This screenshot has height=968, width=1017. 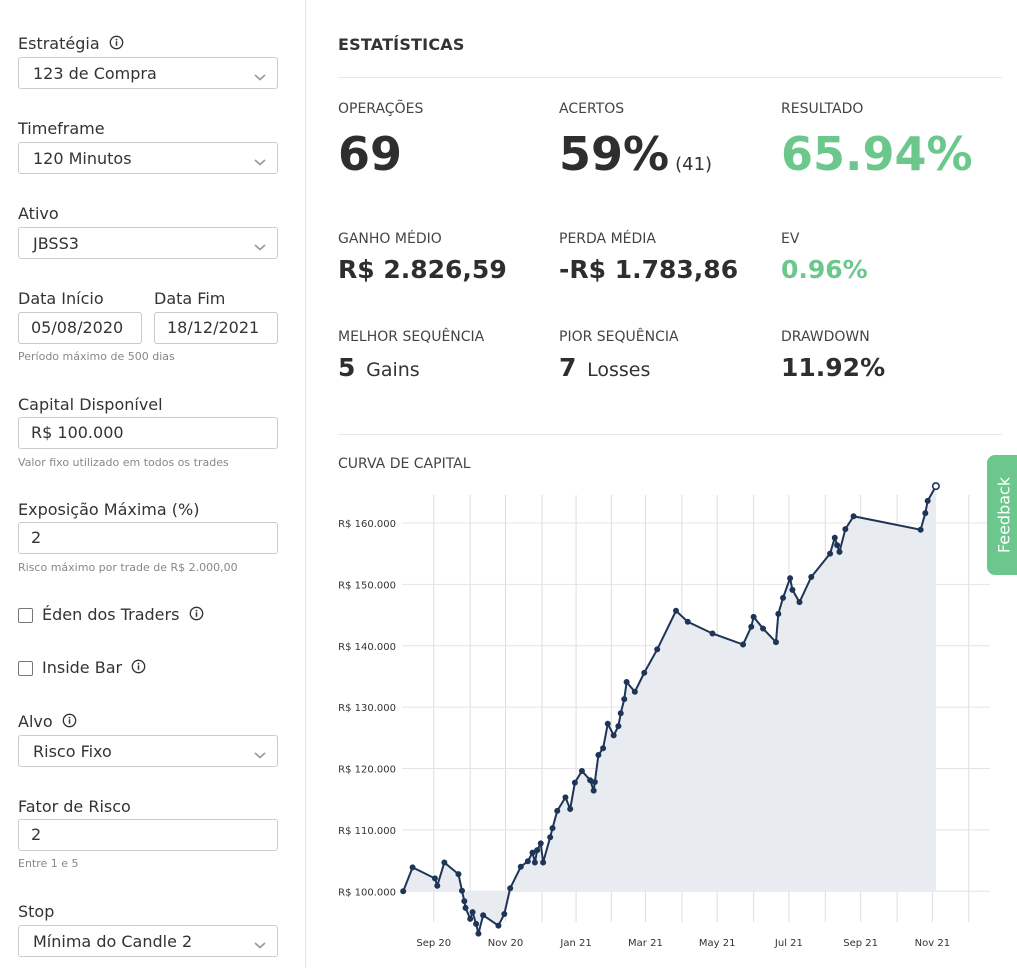 I want to click on ativo-value: JBSS3, so click(x=56, y=243).